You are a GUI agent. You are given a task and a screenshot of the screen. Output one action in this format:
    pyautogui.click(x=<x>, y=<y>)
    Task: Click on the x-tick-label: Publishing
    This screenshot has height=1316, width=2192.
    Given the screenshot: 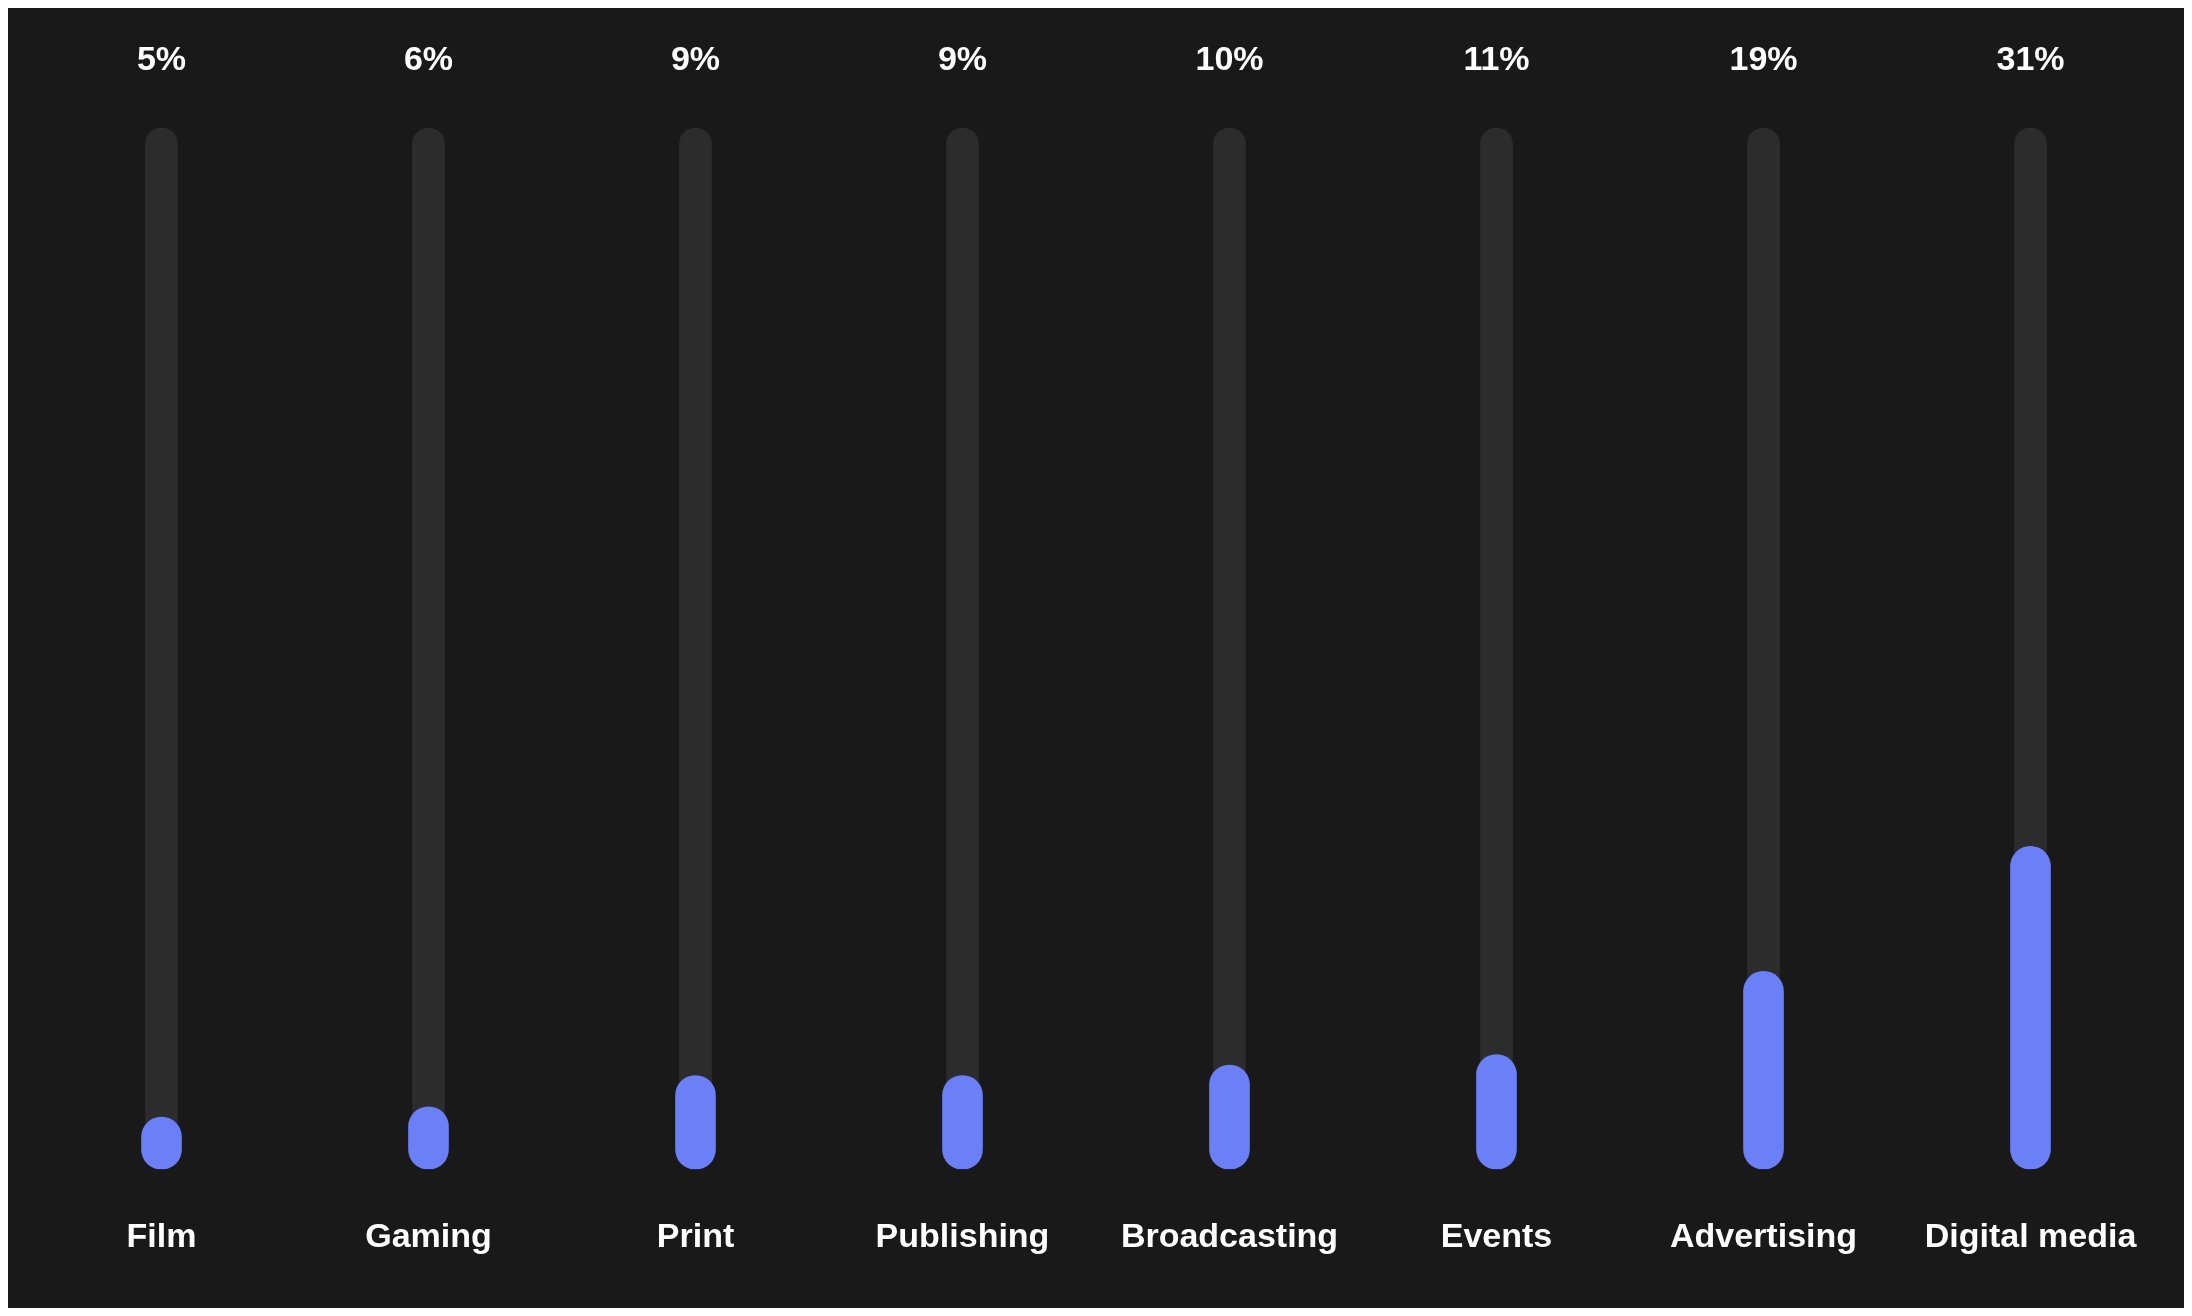 What is the action you would take?
    pyautogui.click(x=962, y=1234)
    